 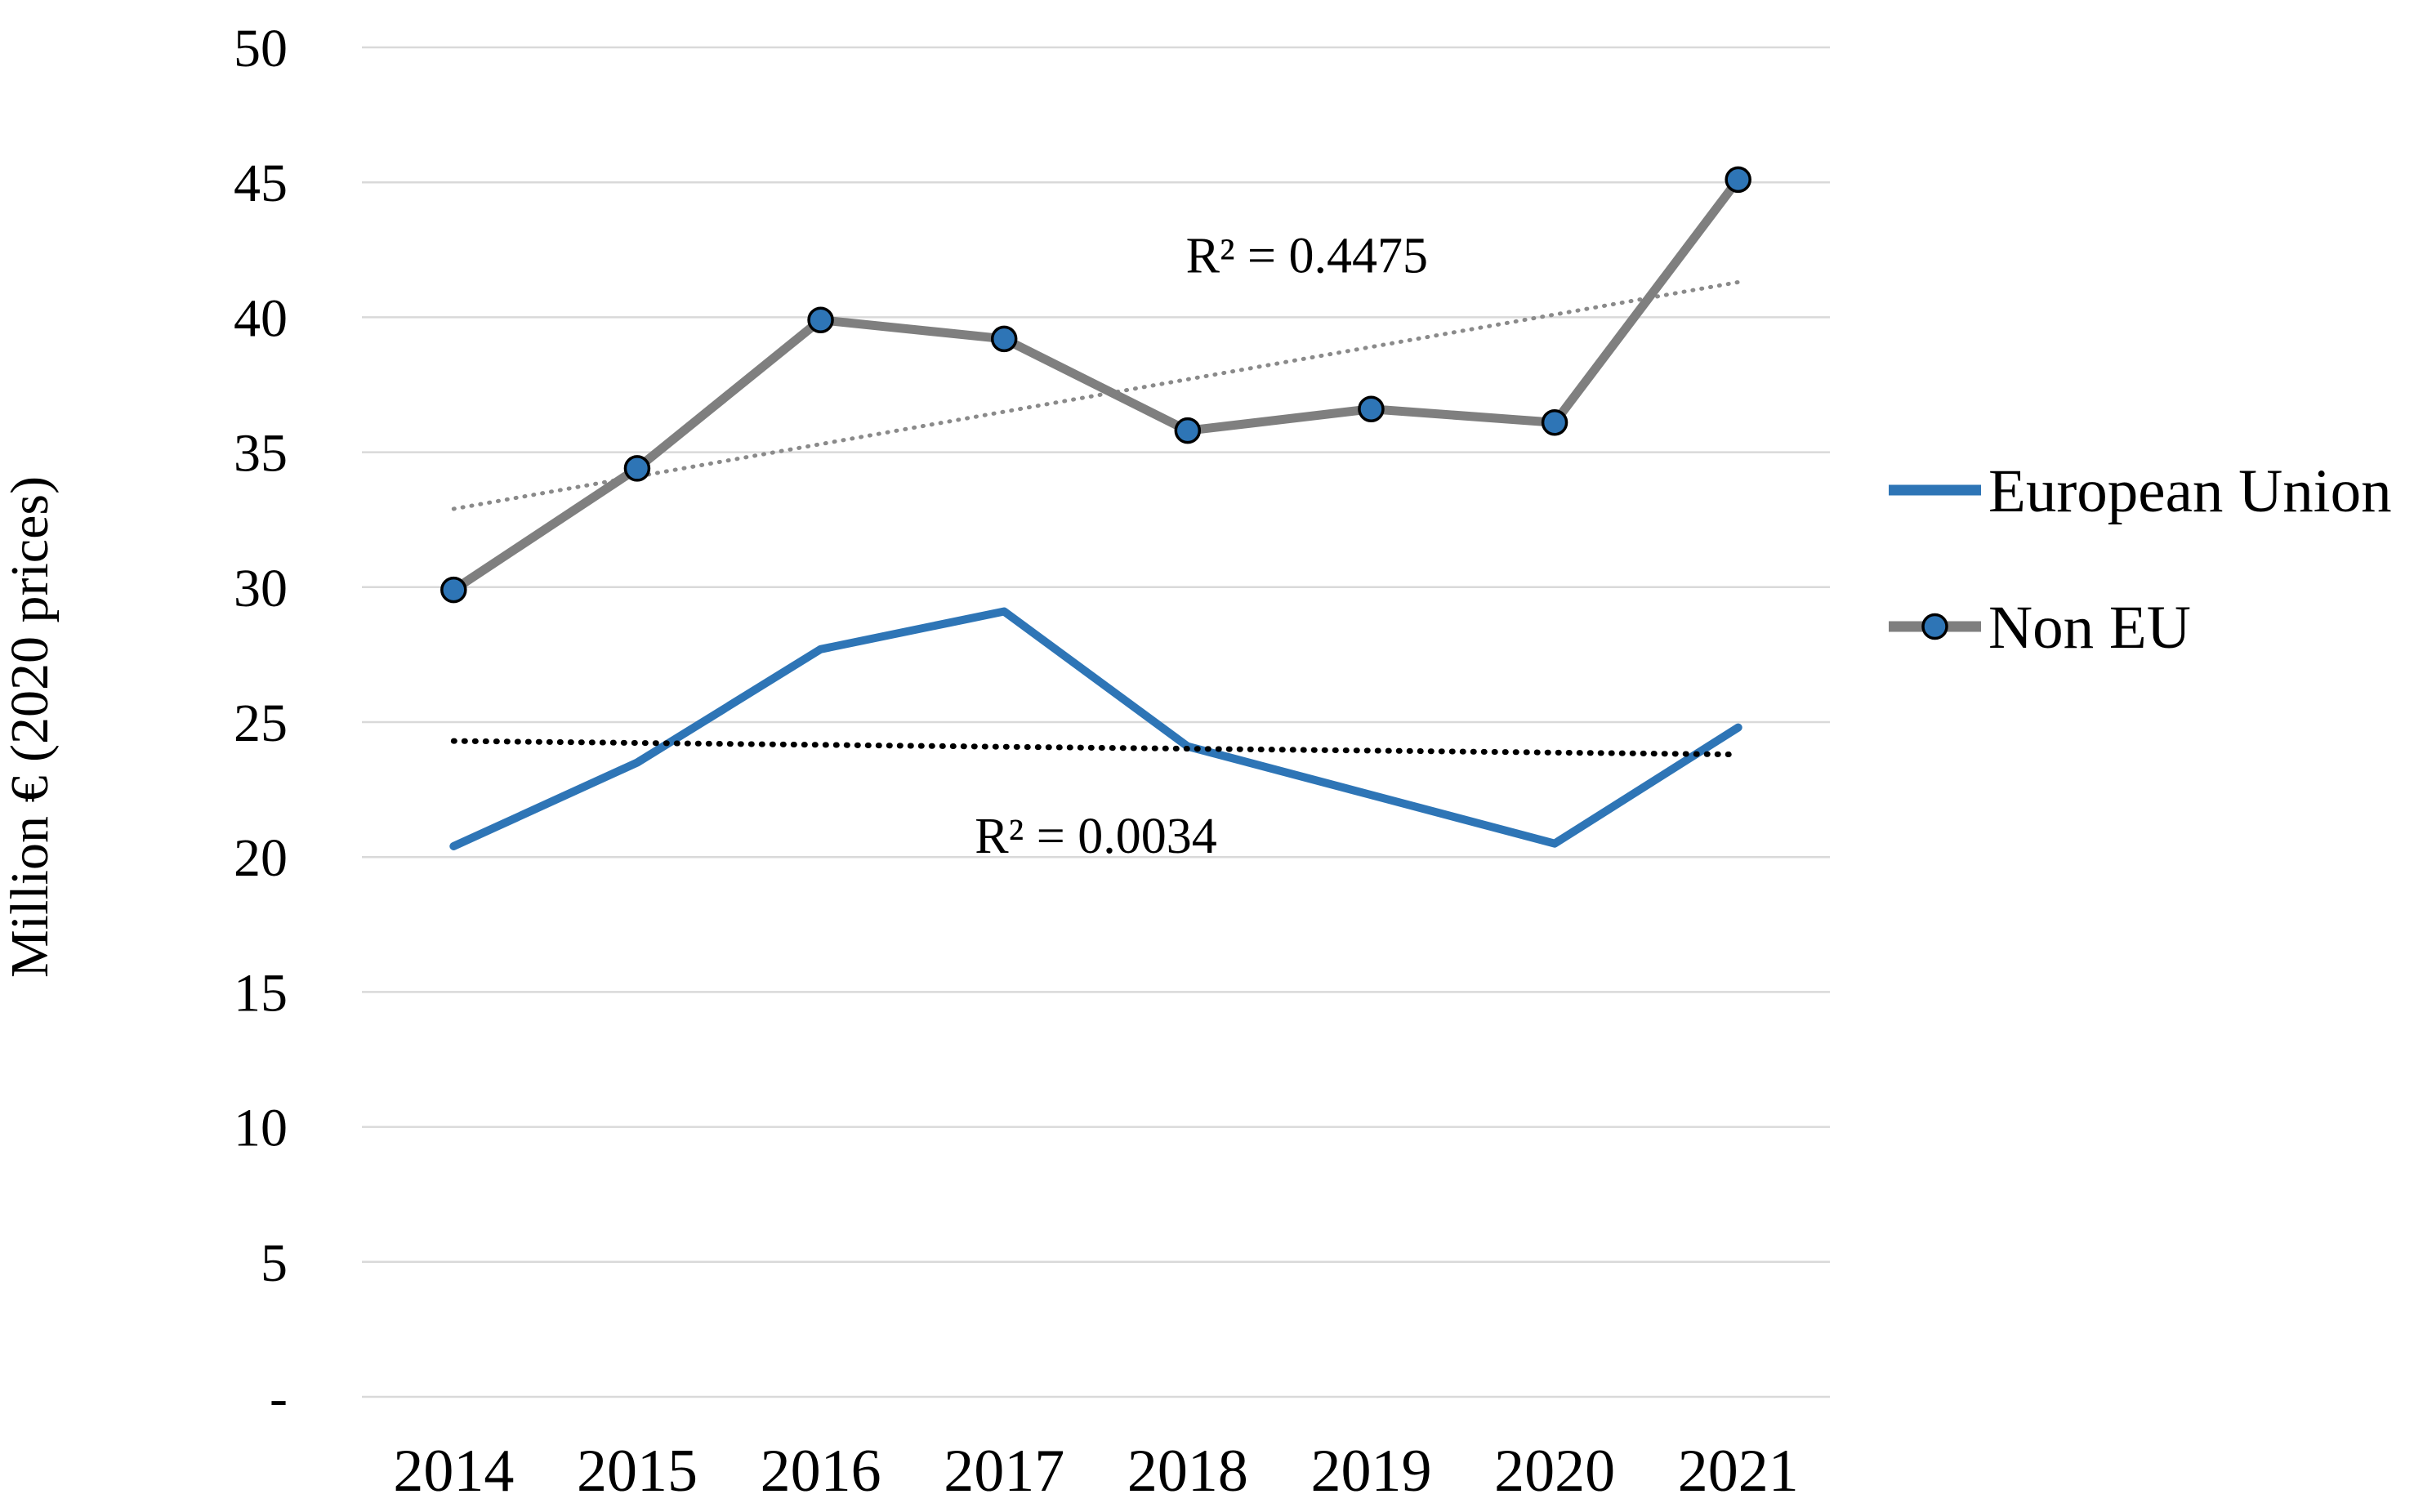 What do you see at coordinates (261, 1129) in the screenshot?
I see `y-tick-label-10: 10` at bounding box center [261, 1129].